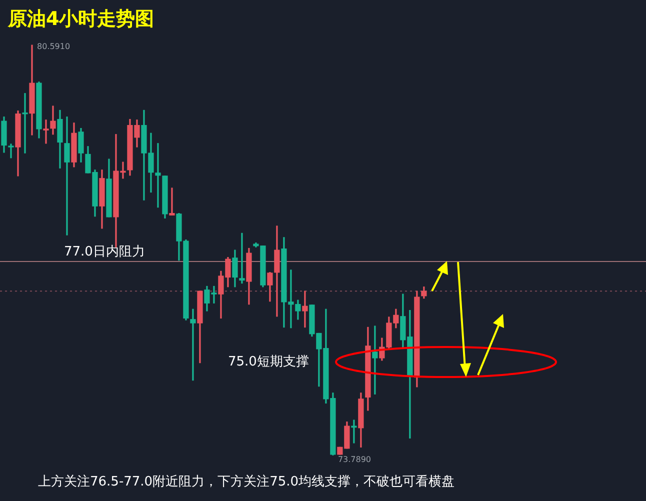  Describe the element at coordinates (104, 252) in the screenshot. I see `ref-line-label: 77.0日内阻力` at that location.